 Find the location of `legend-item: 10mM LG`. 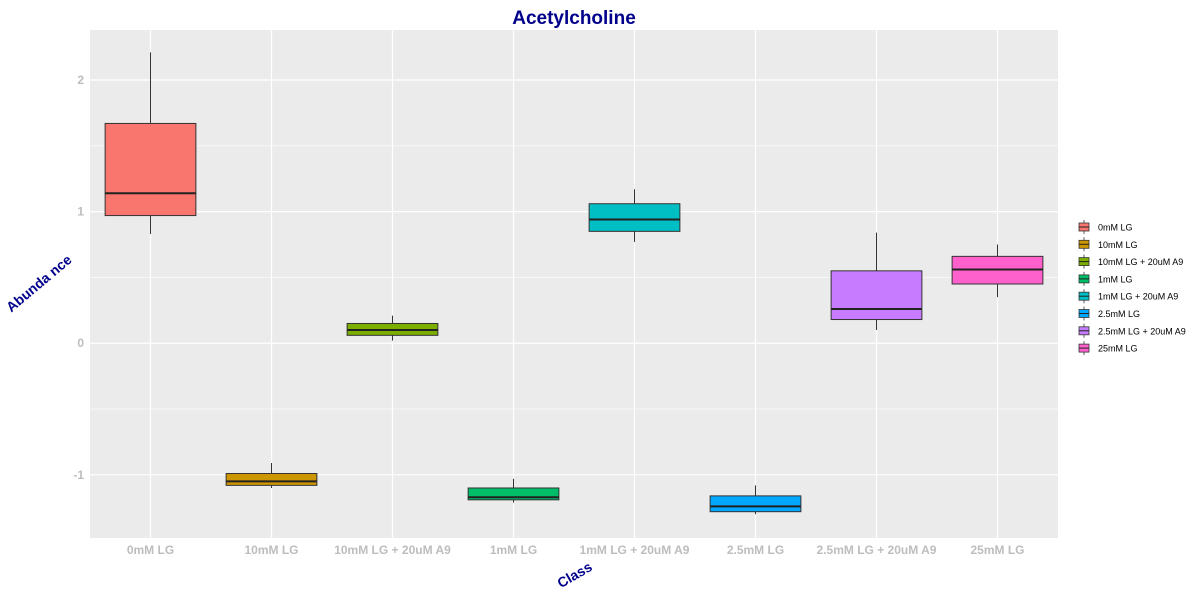

legend-item: 10mM LG is located at coordinates (1108, 244).